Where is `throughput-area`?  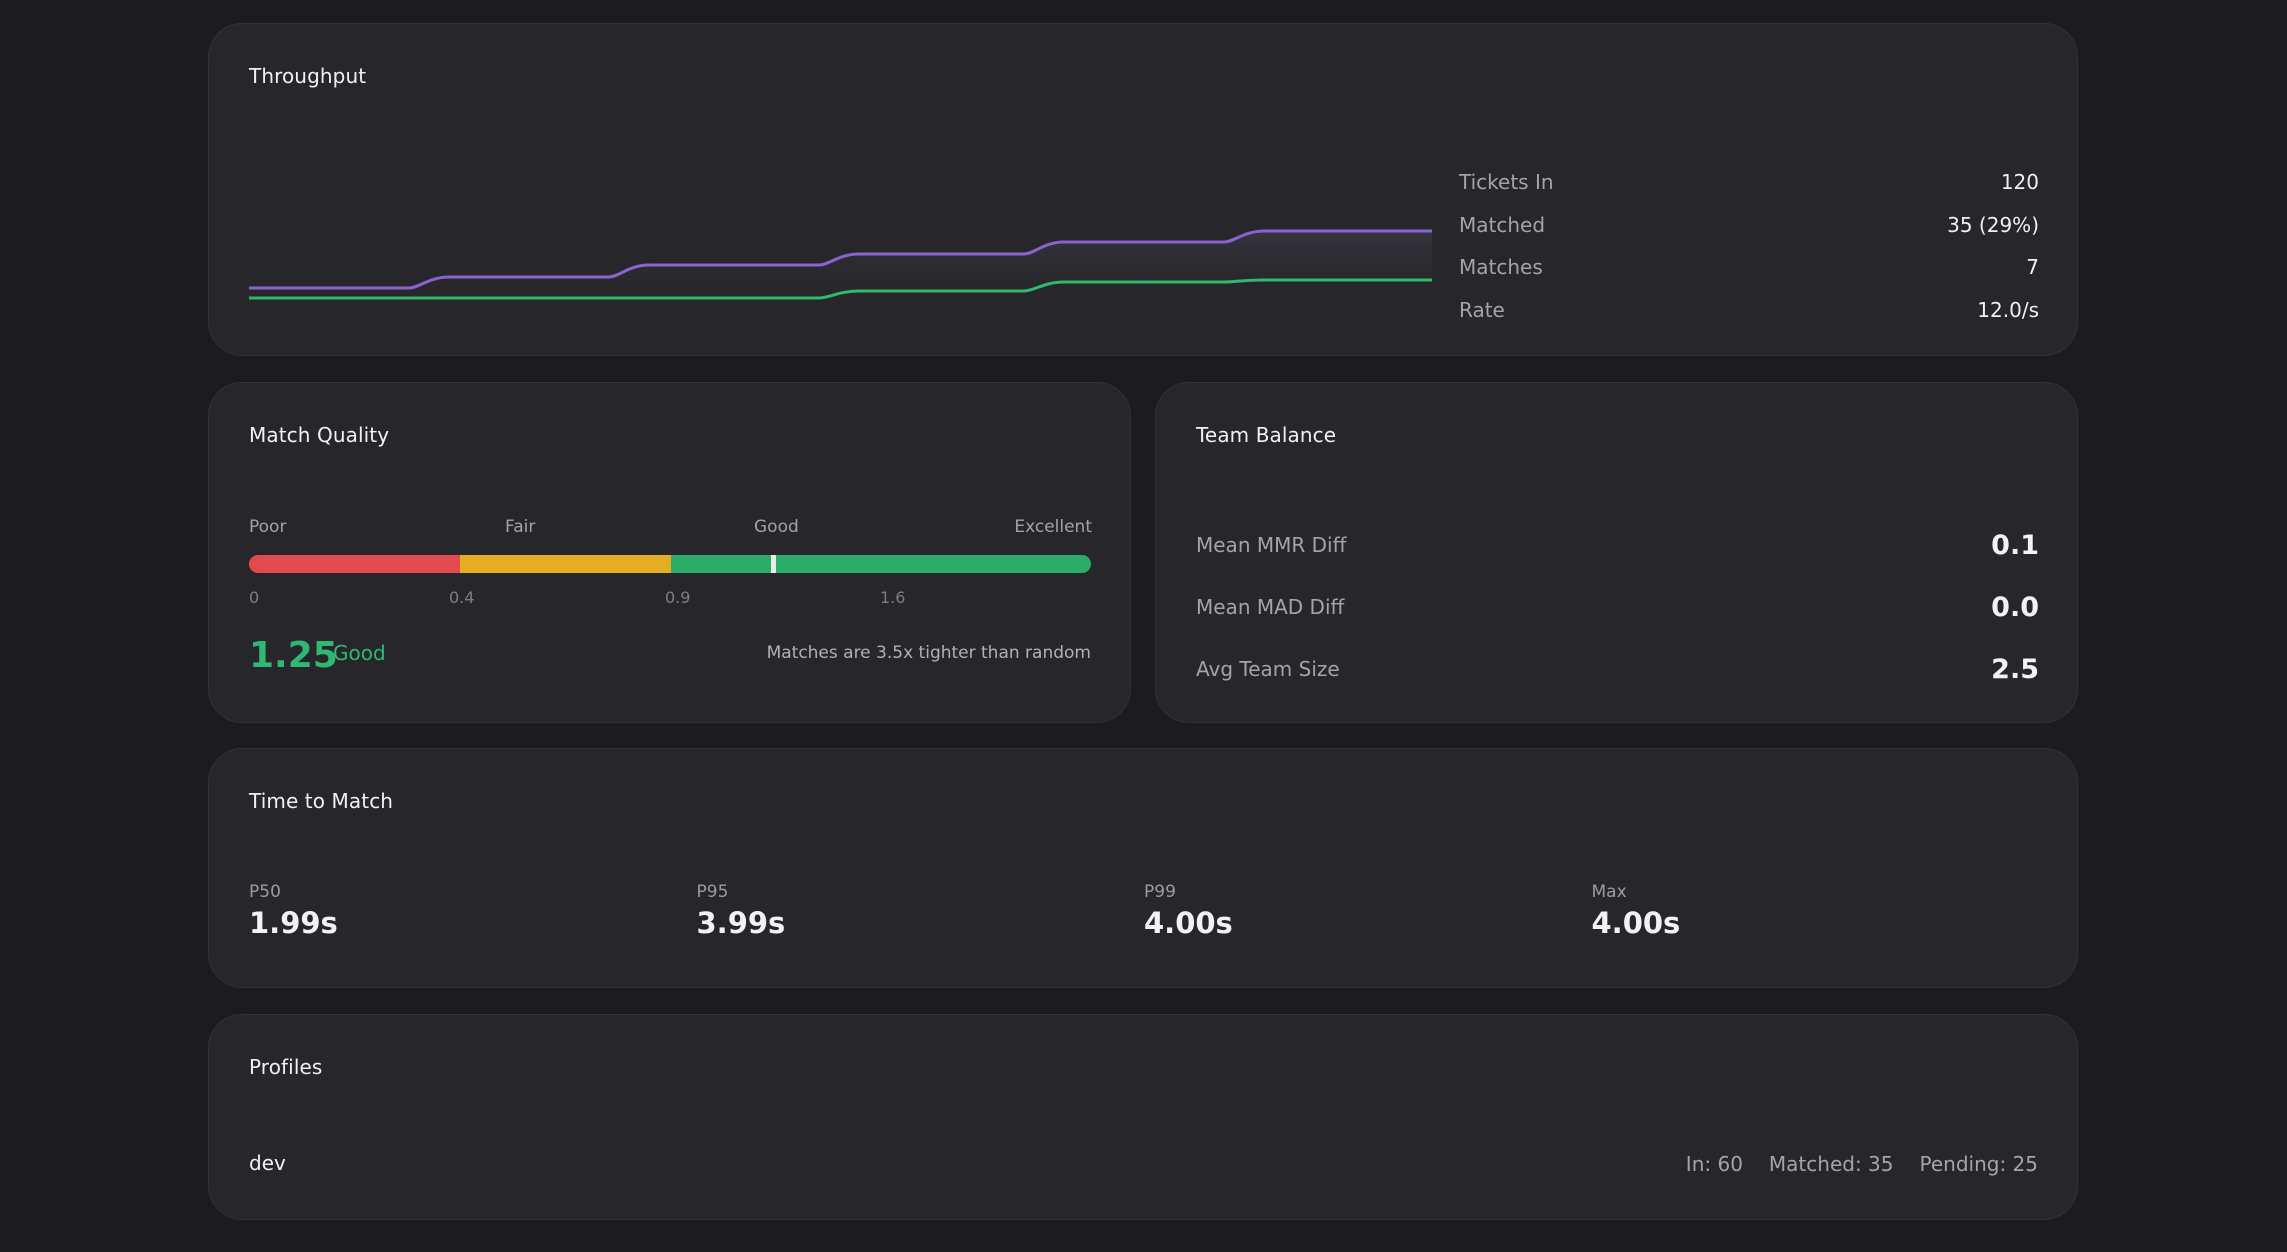 throughput-area is located at coordinates (840, 264).